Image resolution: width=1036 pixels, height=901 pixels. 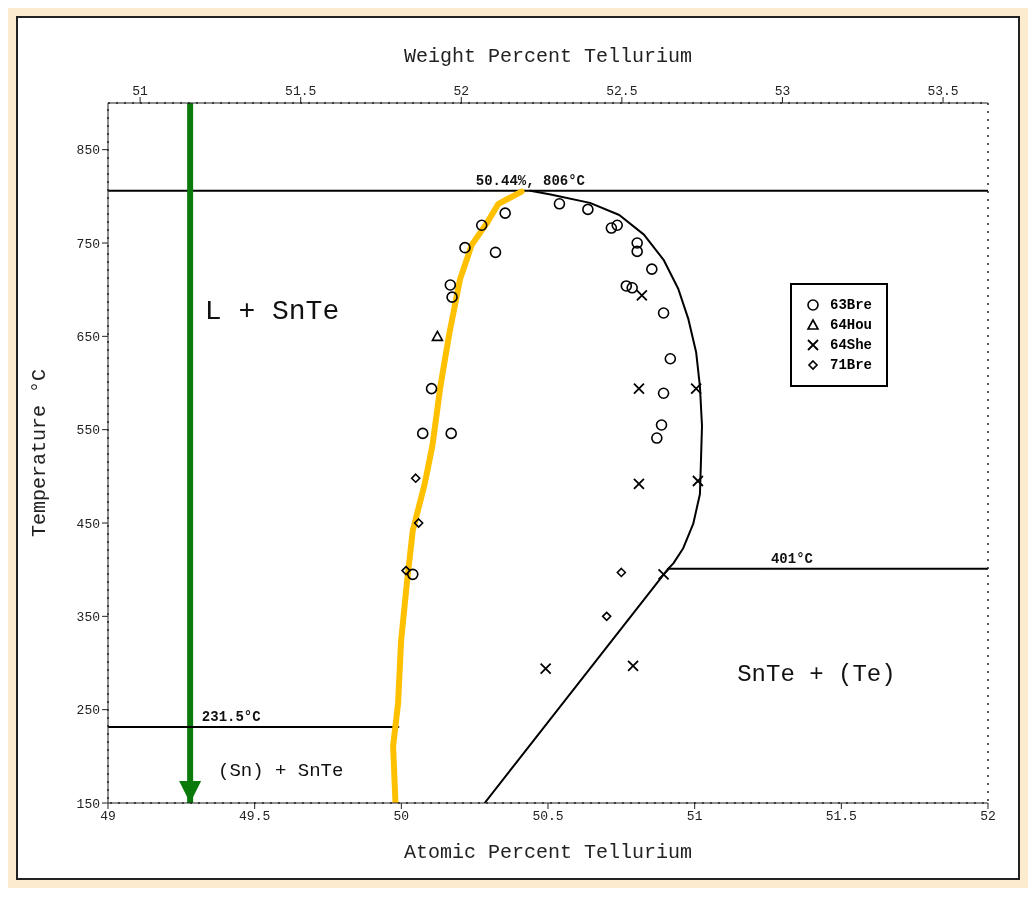 I want to click on legend-label: 71Bre, so click(x=850, y=365).